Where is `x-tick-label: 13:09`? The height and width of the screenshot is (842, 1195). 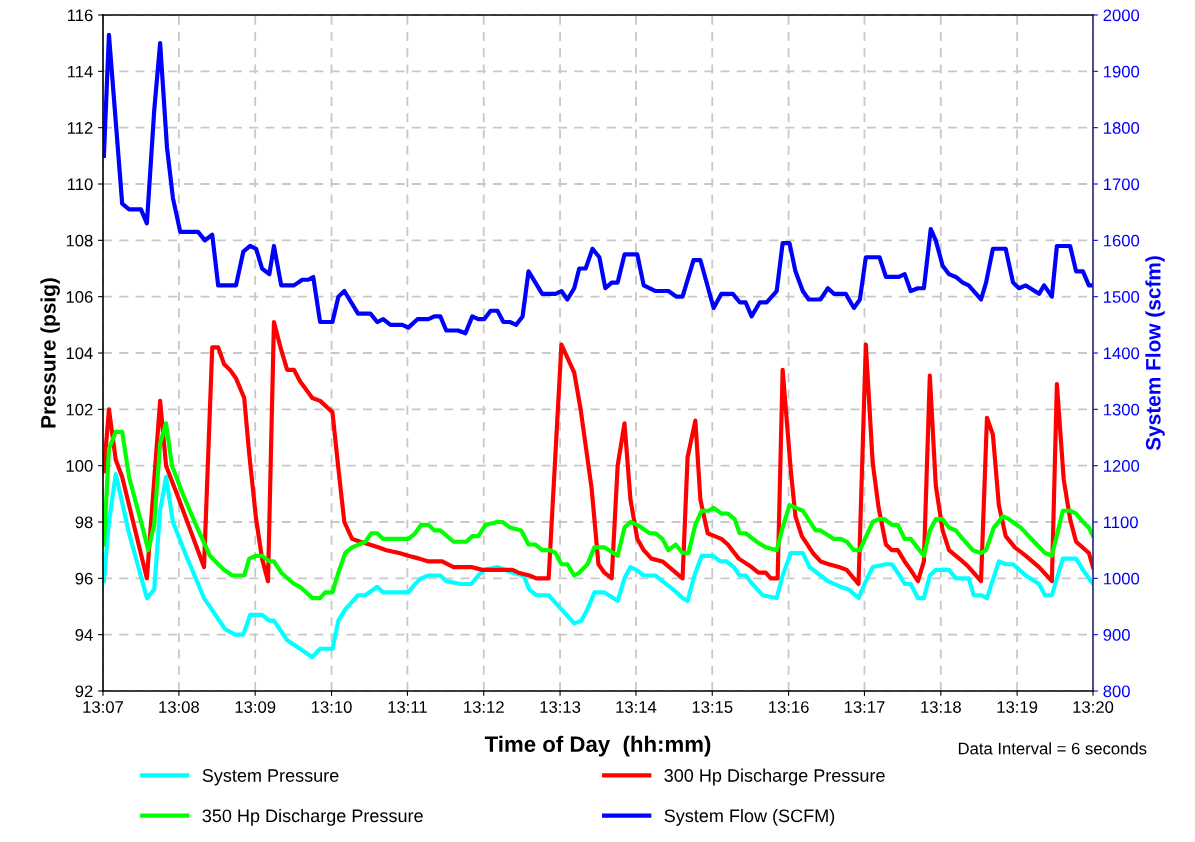 x-tick-label: 13:09 is located at coordinates (255, 707).